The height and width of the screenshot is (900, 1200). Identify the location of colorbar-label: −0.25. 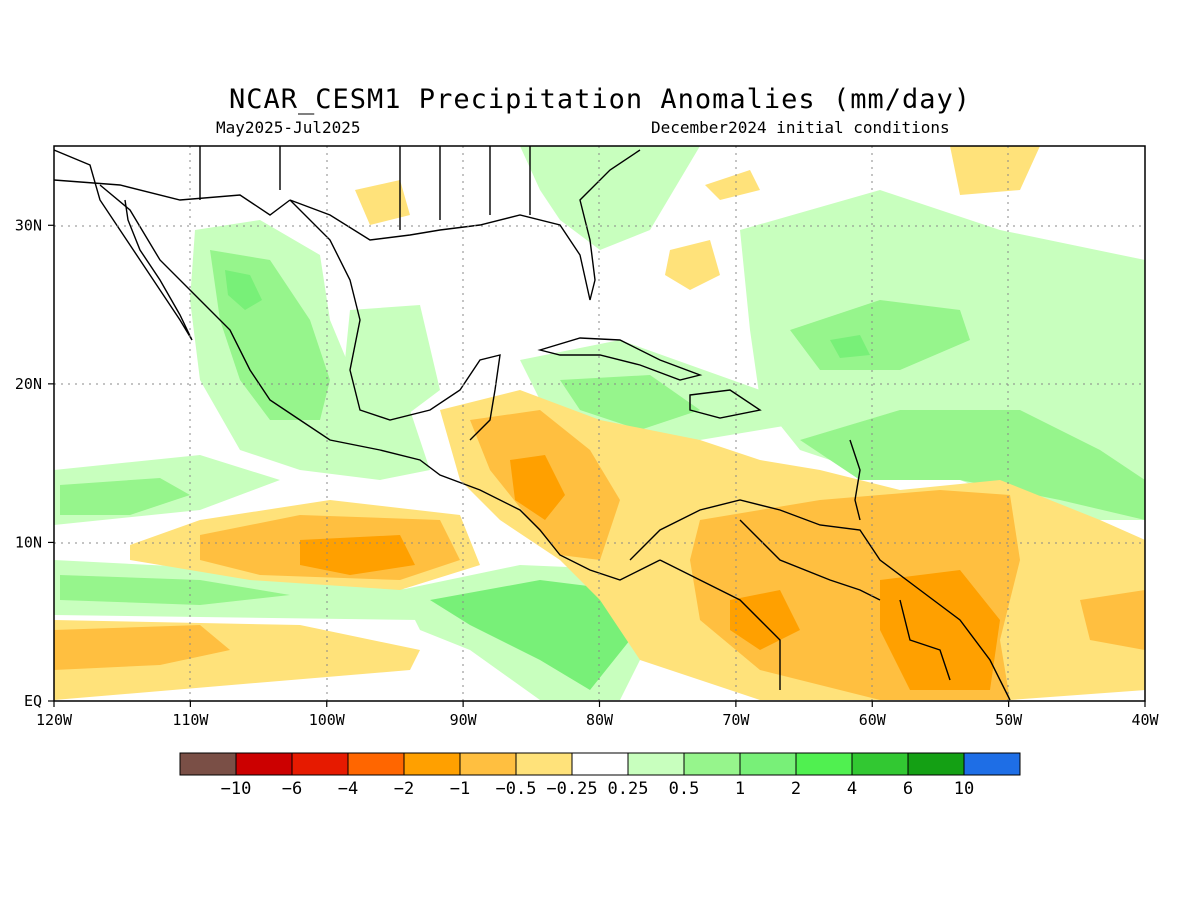
(571, 789).